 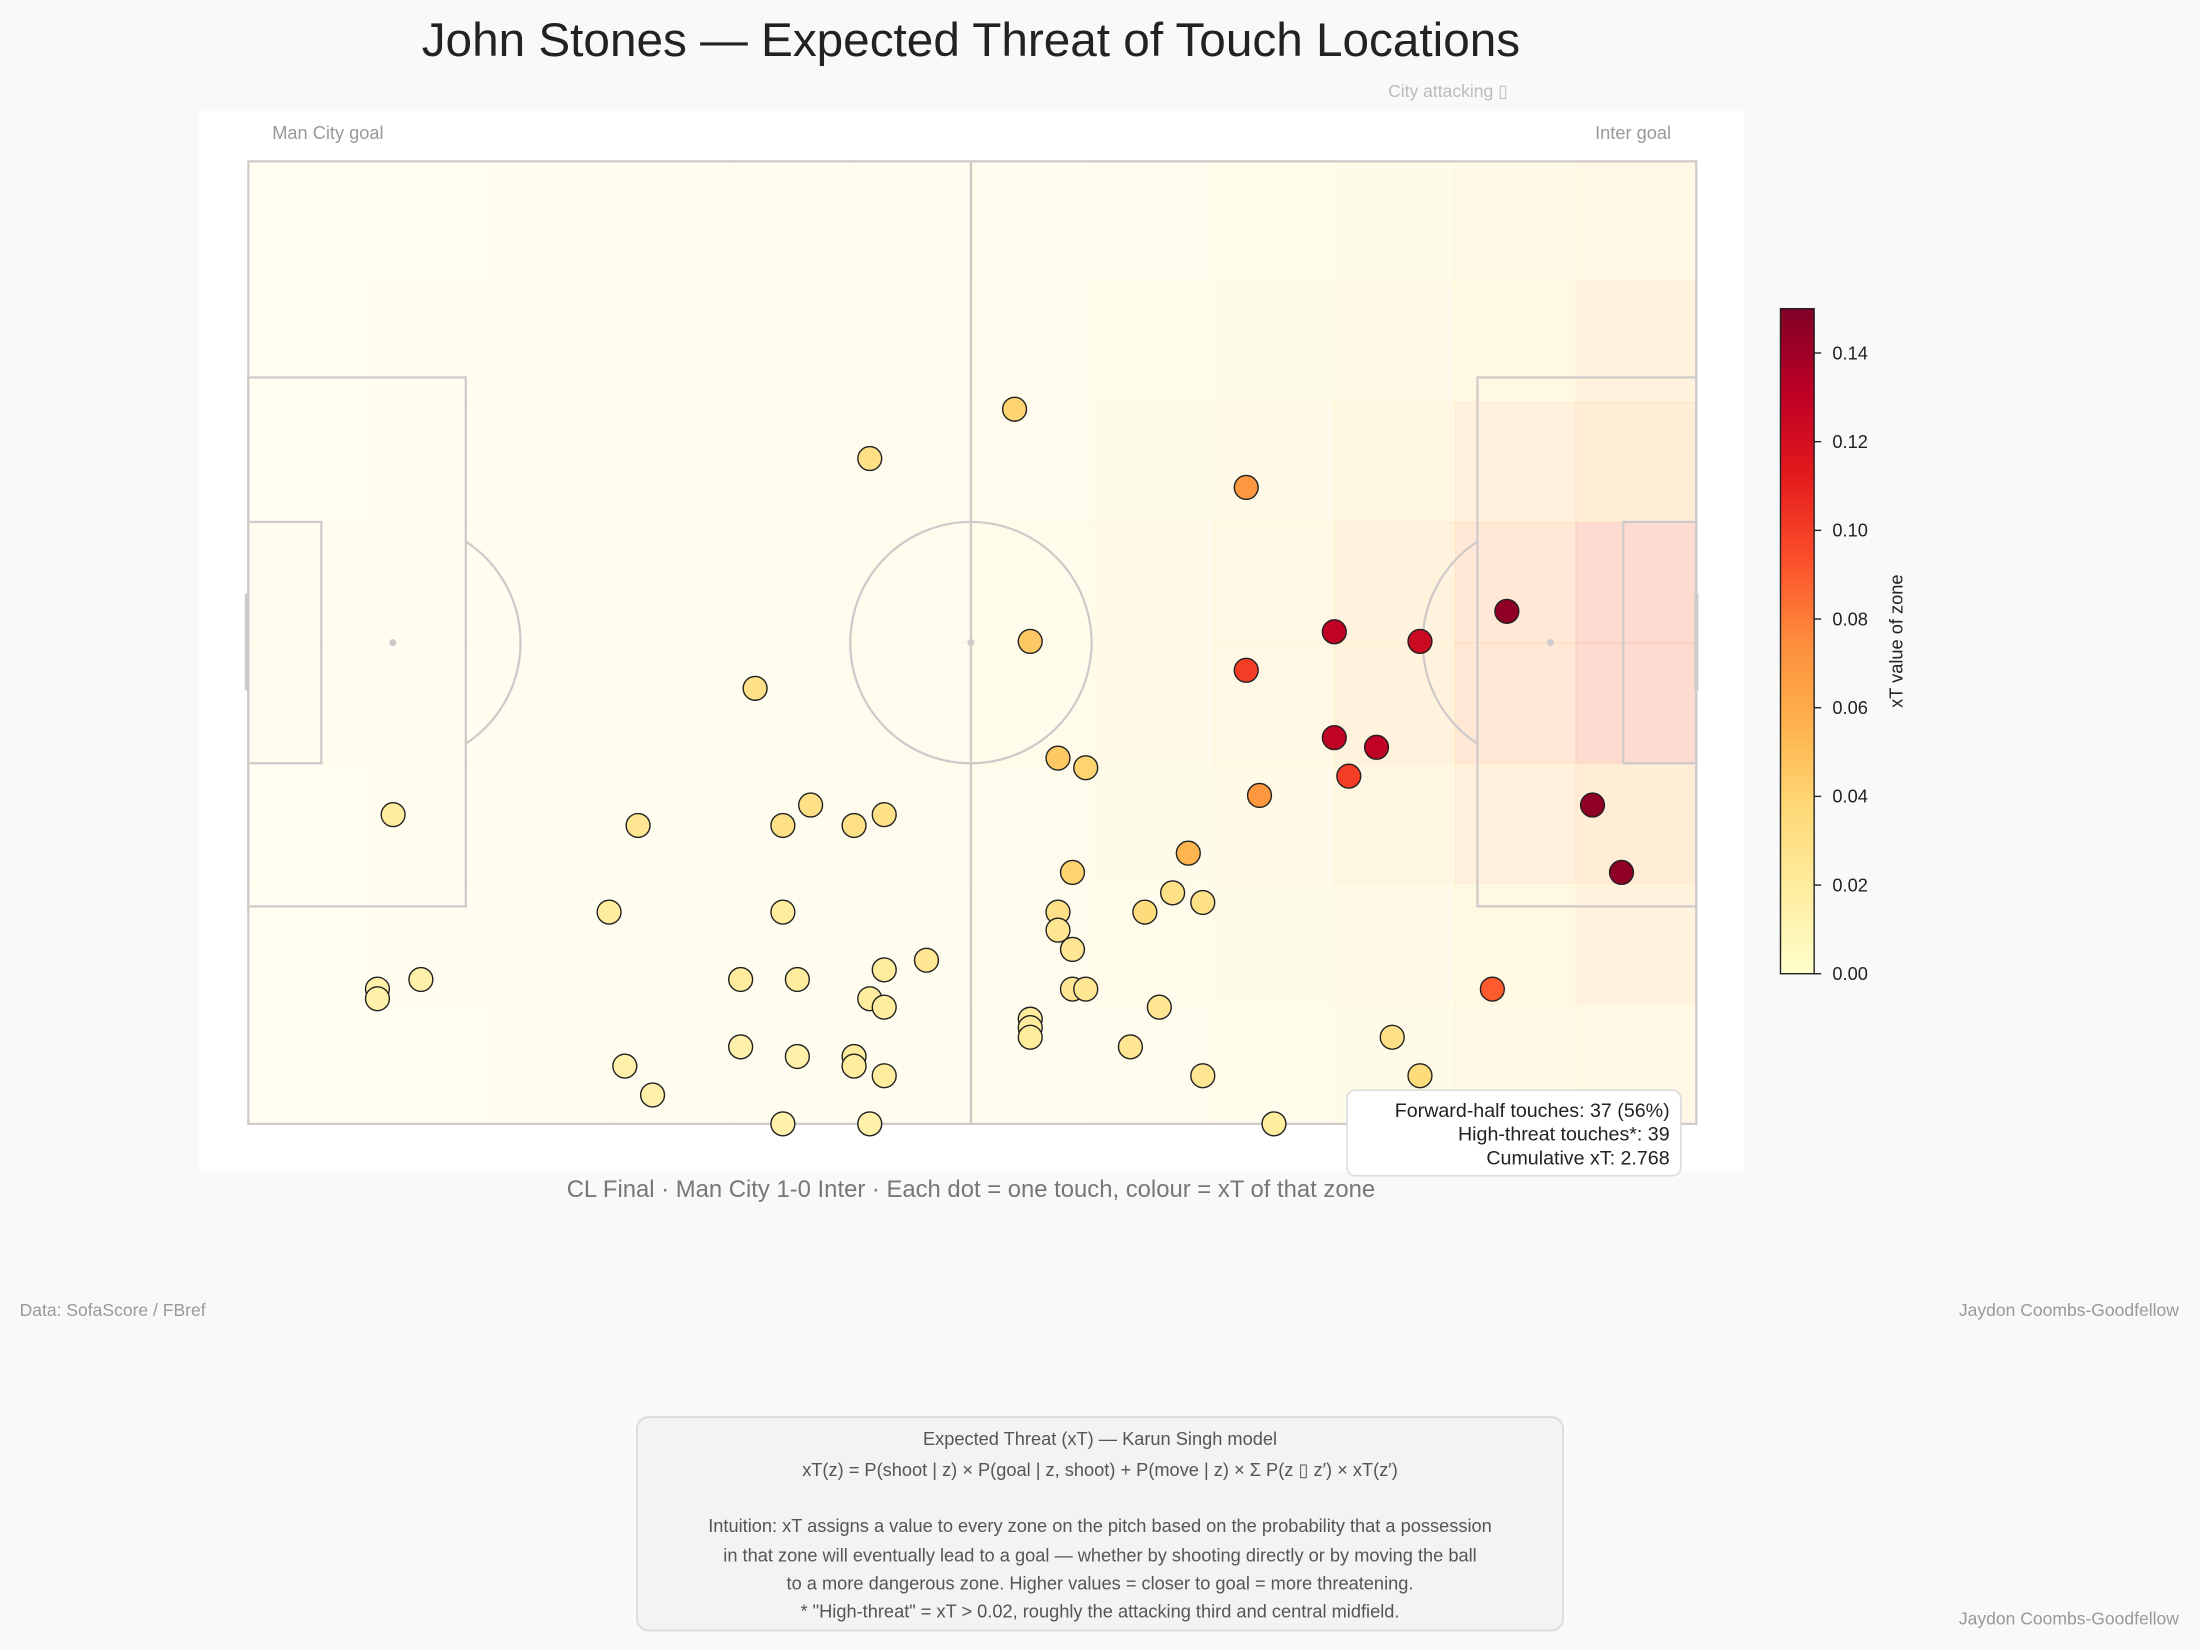 I want to click on colorbar-tick-label: 0.00, so click(x=1849, y=973).